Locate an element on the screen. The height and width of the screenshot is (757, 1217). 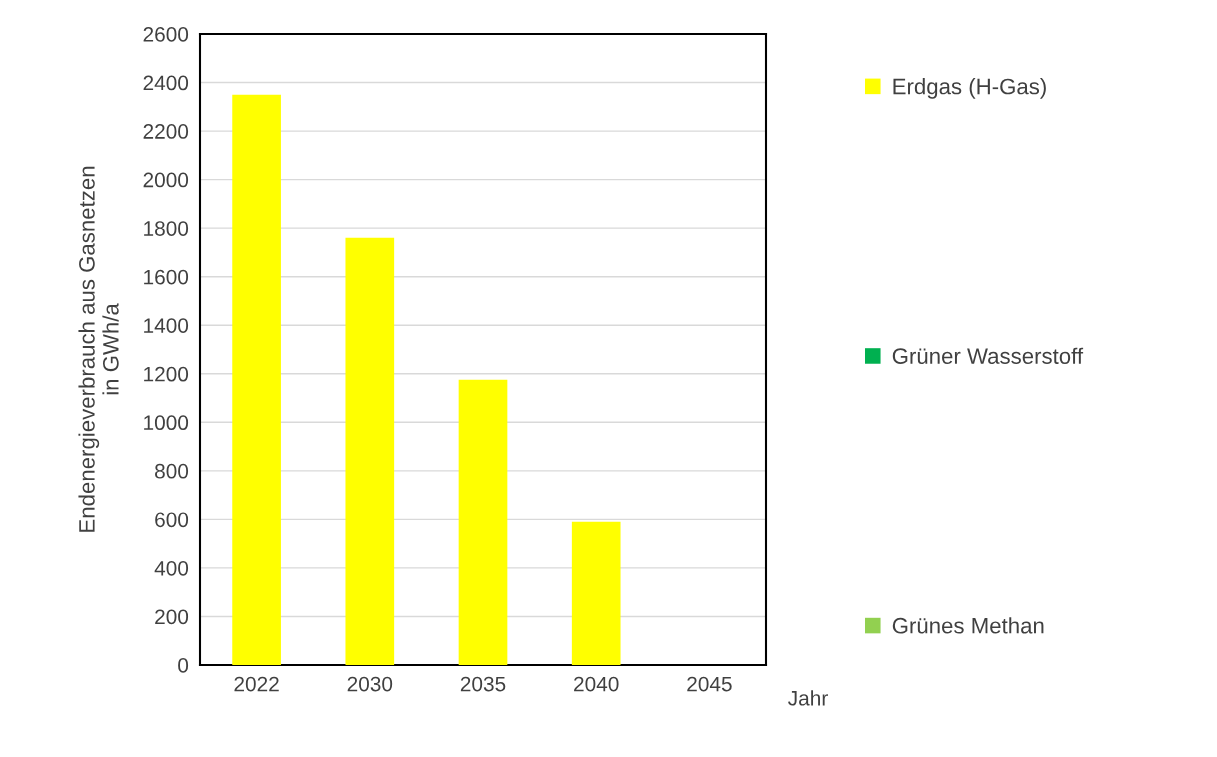
y-tick-label: 2600 is located at coordinates (166, 34).